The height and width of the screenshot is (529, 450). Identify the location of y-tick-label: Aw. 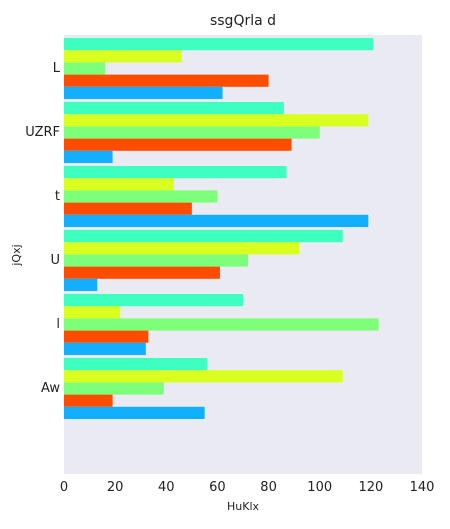
(50, 388).